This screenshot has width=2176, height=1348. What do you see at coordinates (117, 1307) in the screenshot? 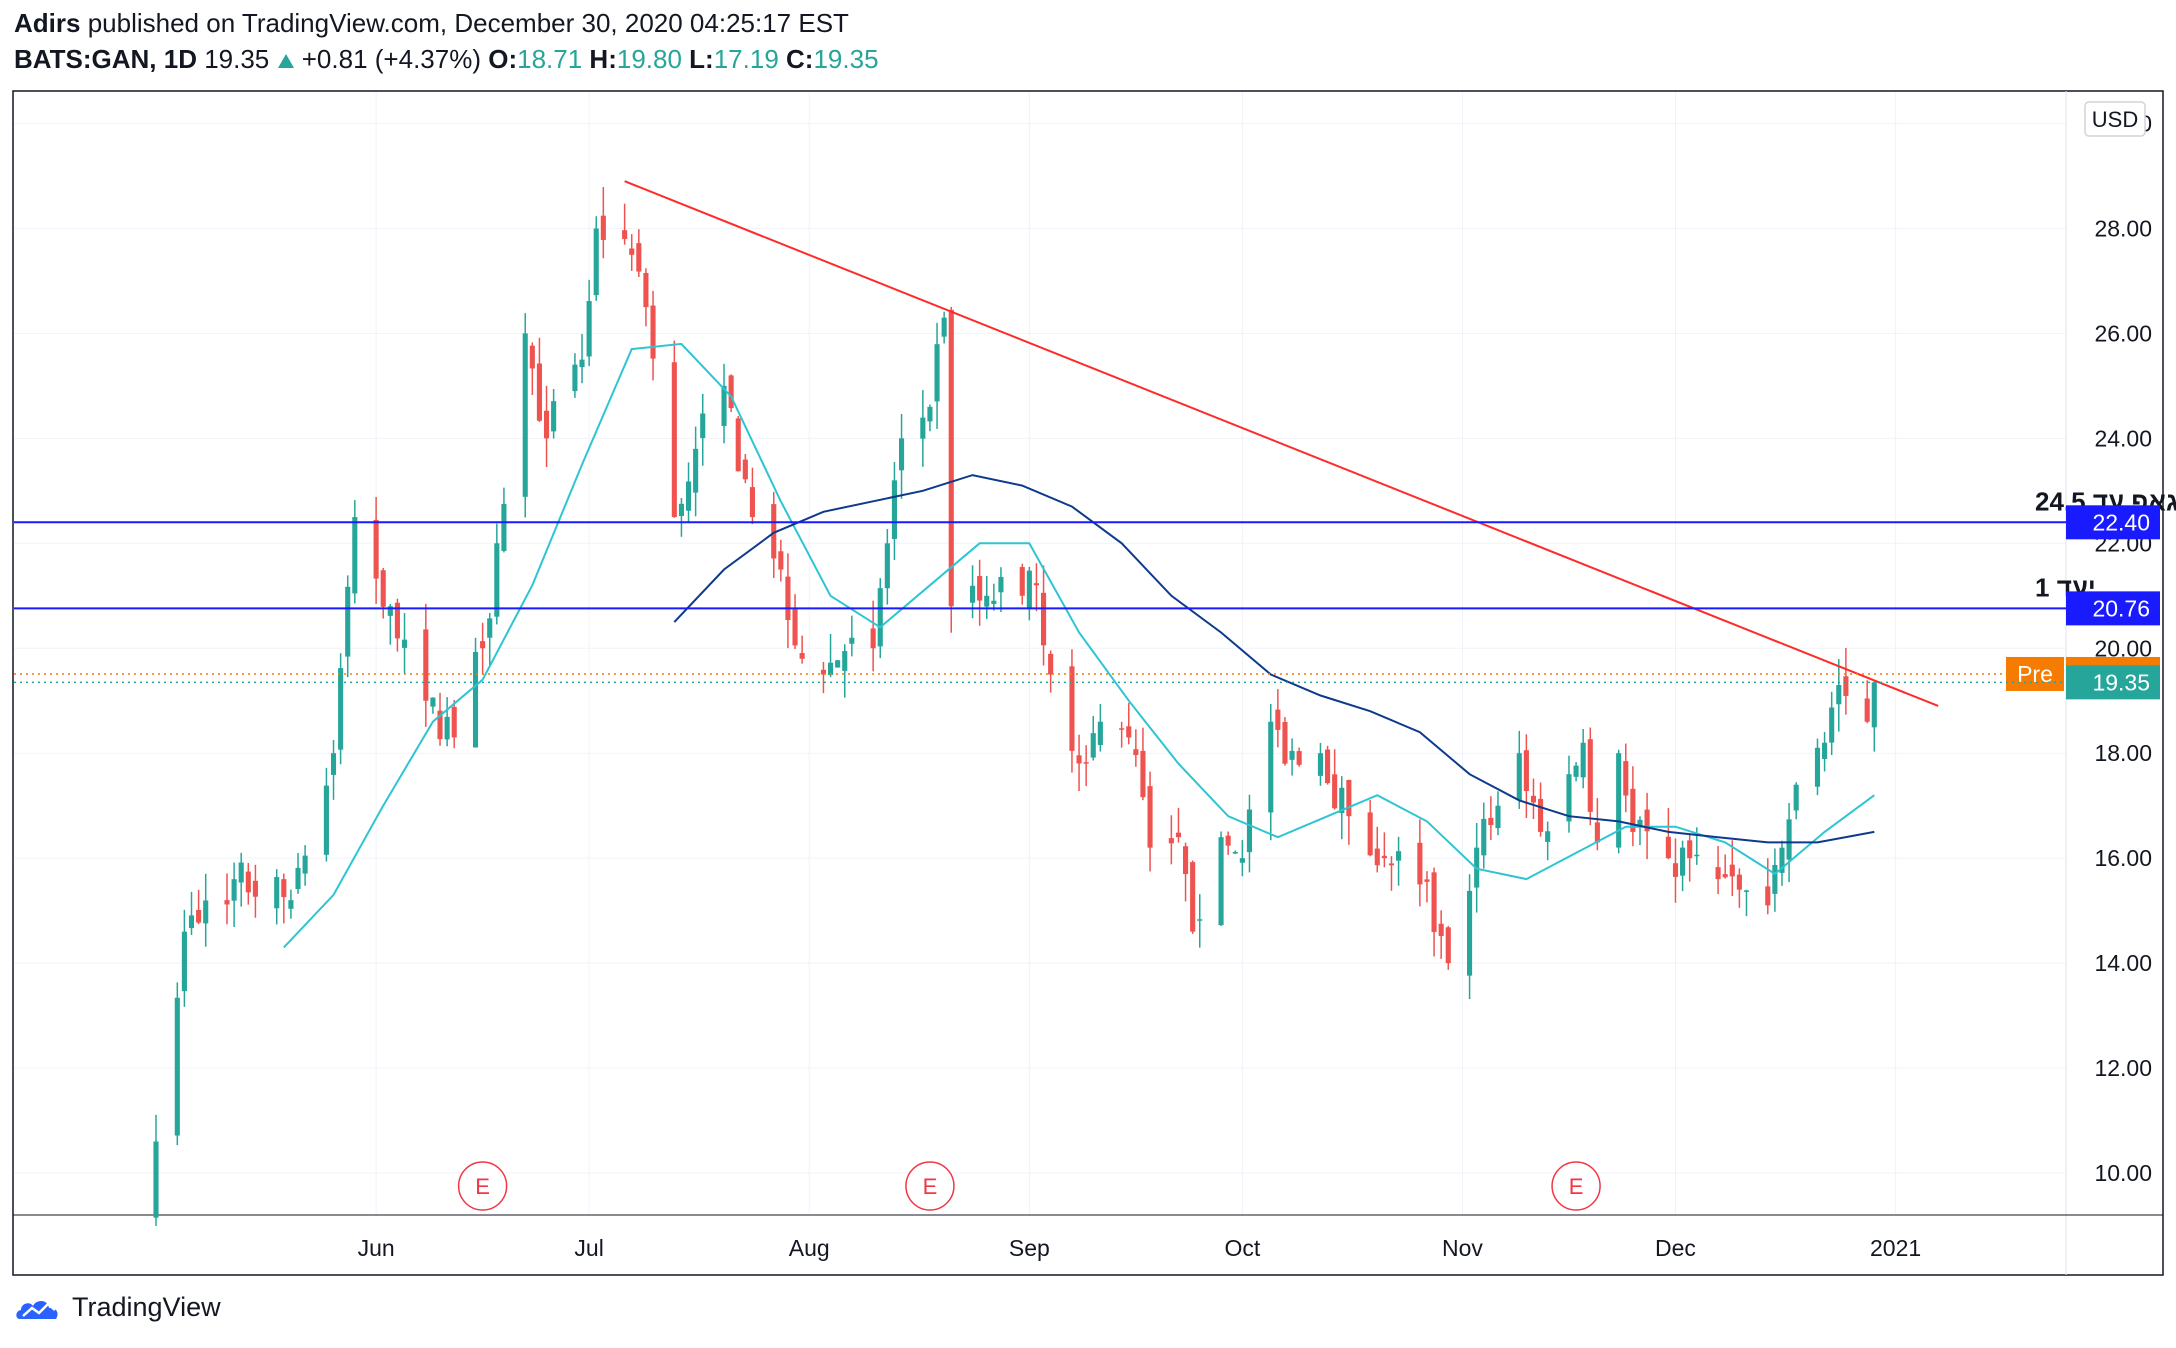
I see `tradingview-footer: TradingView` at bounding box center [117, 1307].